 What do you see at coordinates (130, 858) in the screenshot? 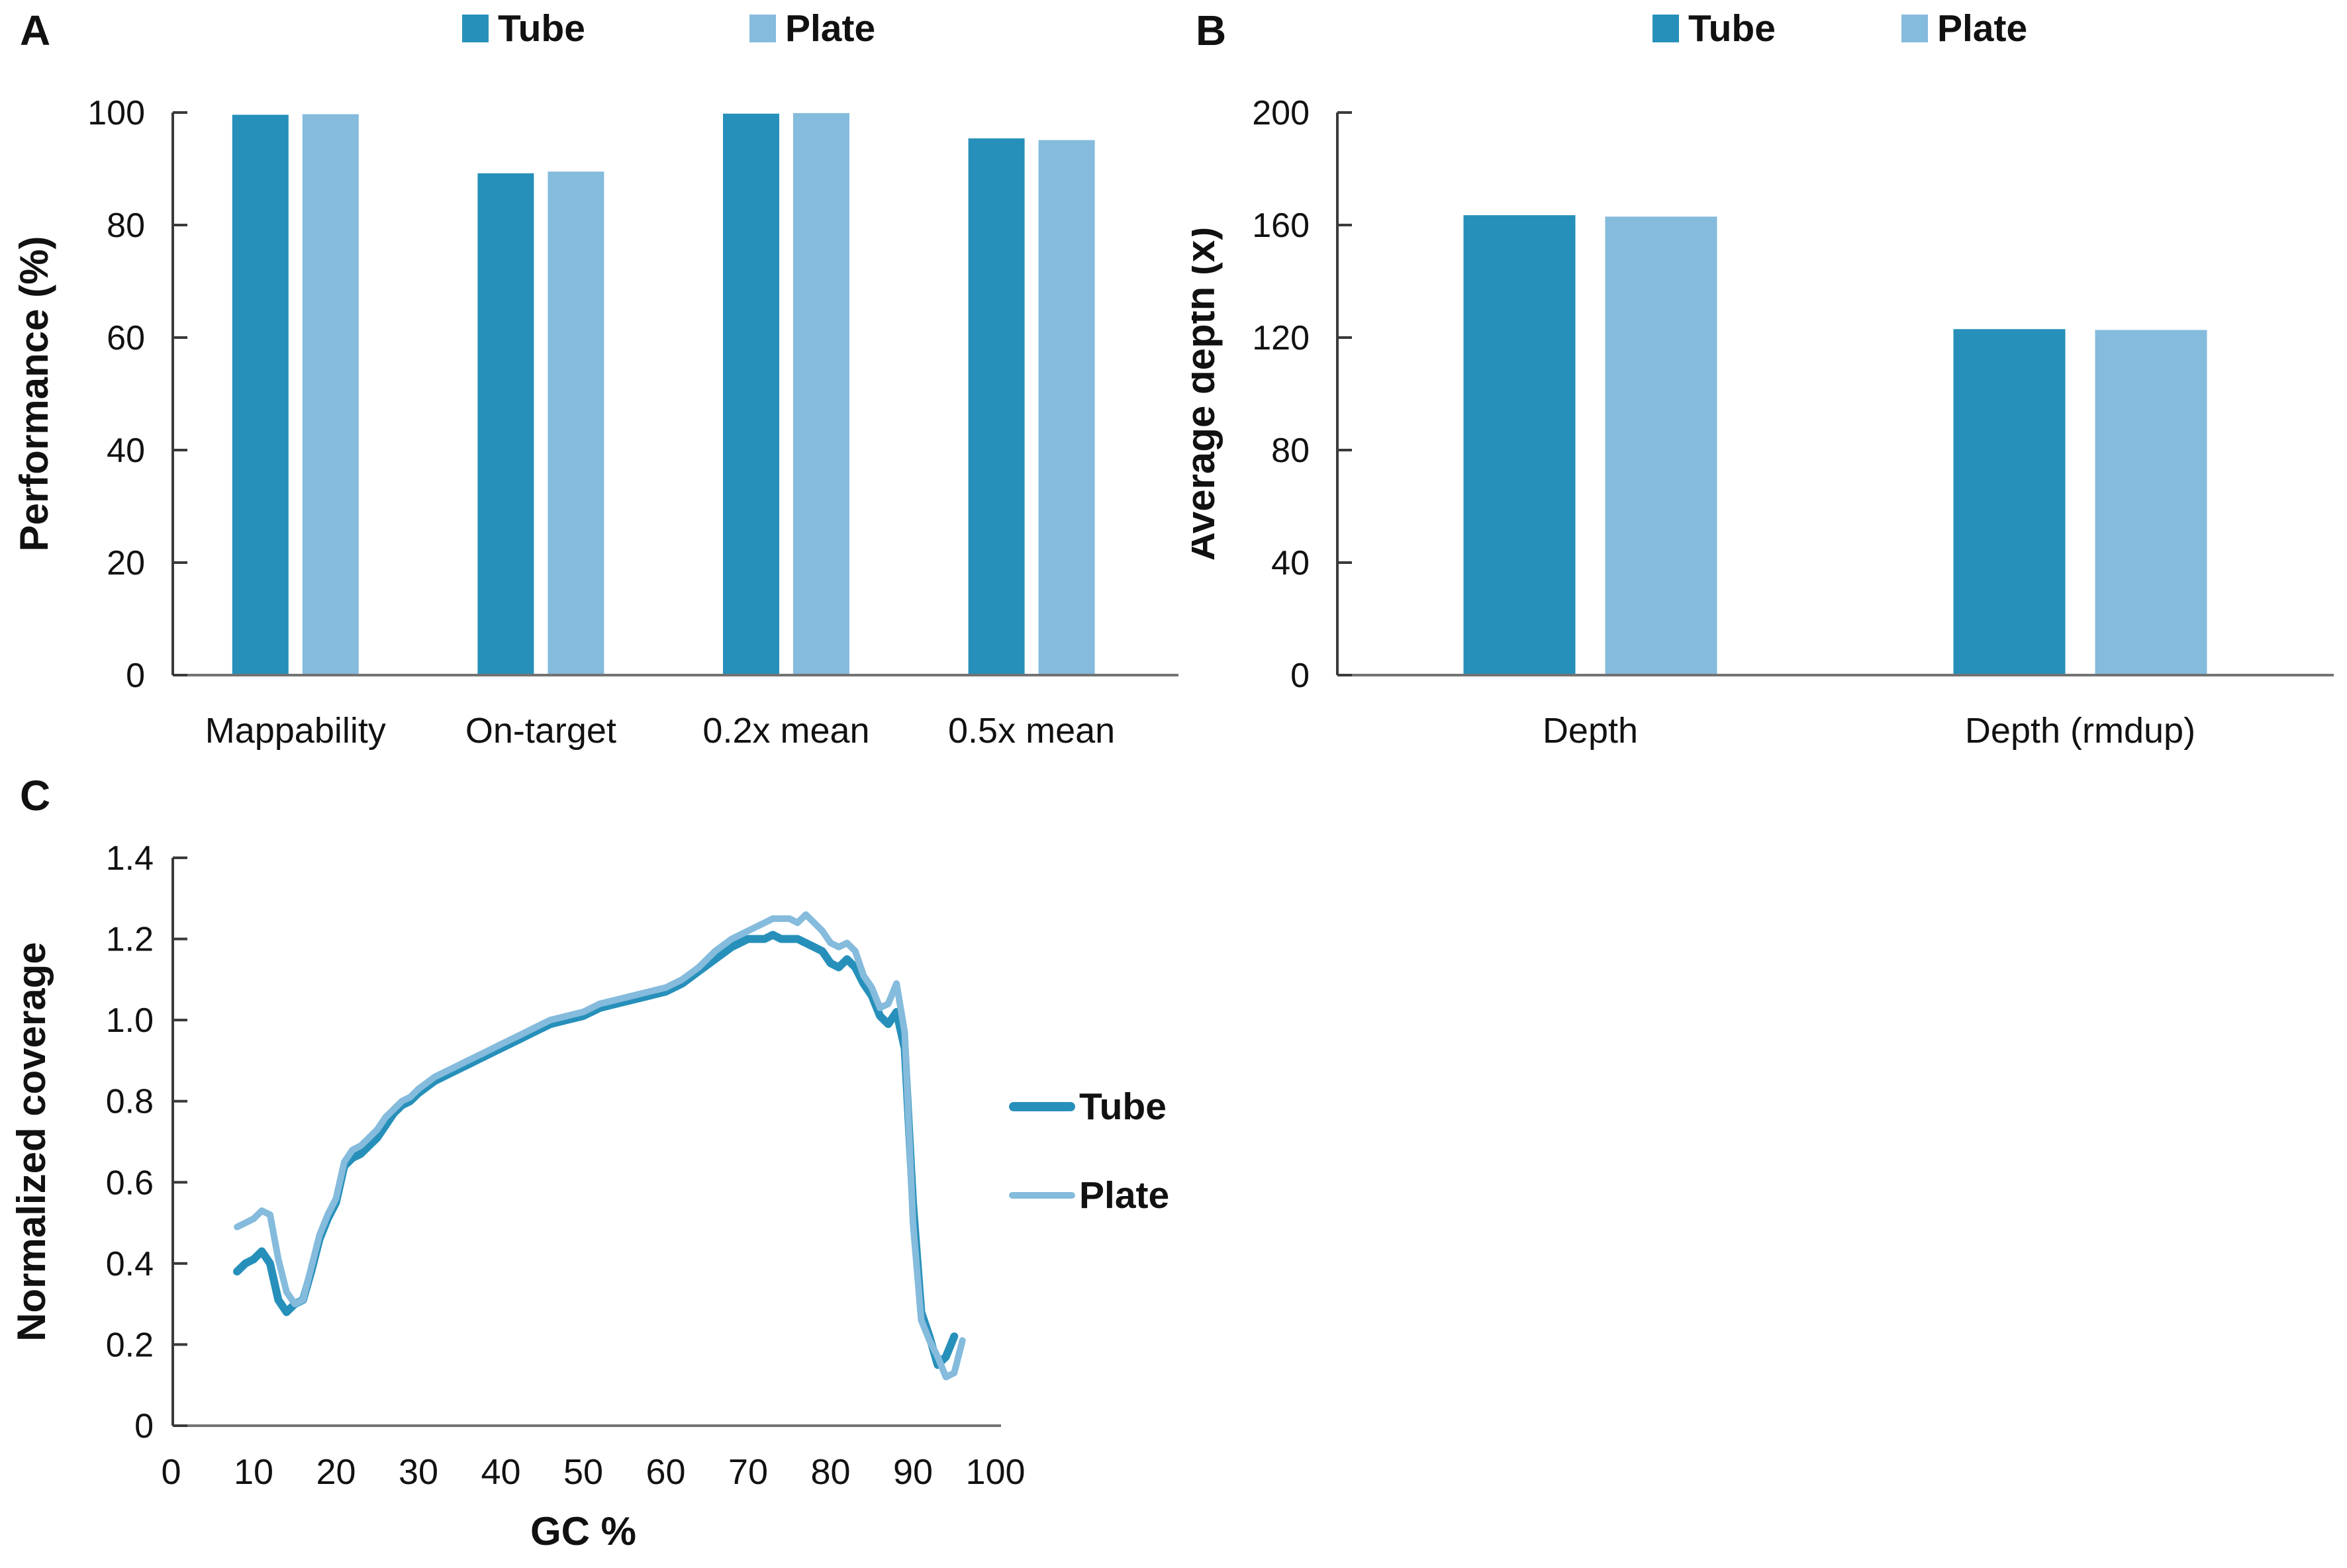
I see `svg-text: 1.4` at bounding box center [130, 858].